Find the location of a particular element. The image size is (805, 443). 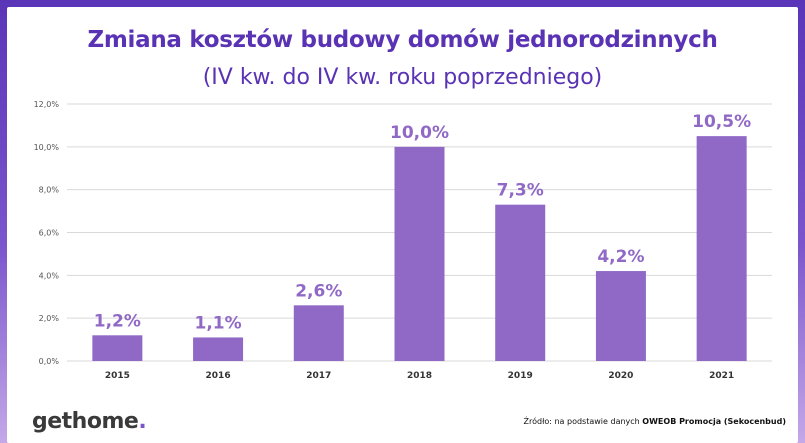

y-tick-label: 0,0% is located at coordinates (49, 361).